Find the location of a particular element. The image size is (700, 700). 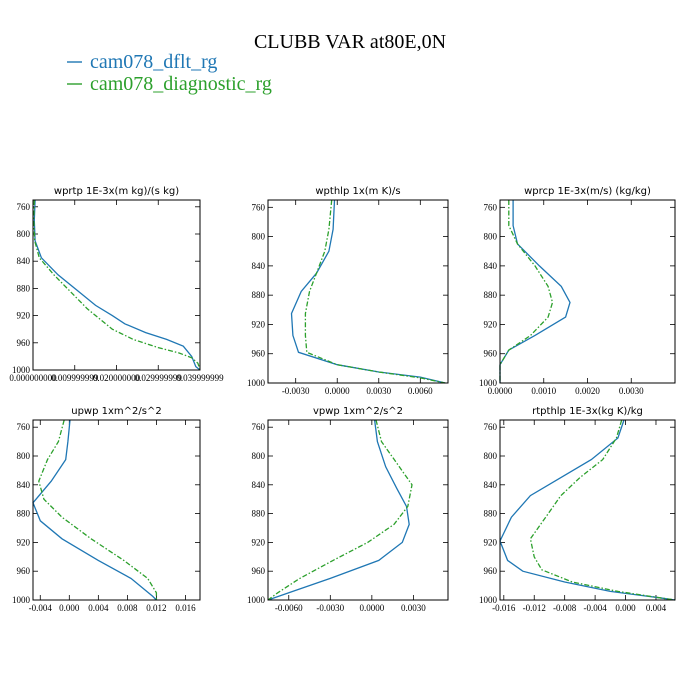

figure-title: CLUBB VAR at80E,0N is located at coordinates (350, 42).